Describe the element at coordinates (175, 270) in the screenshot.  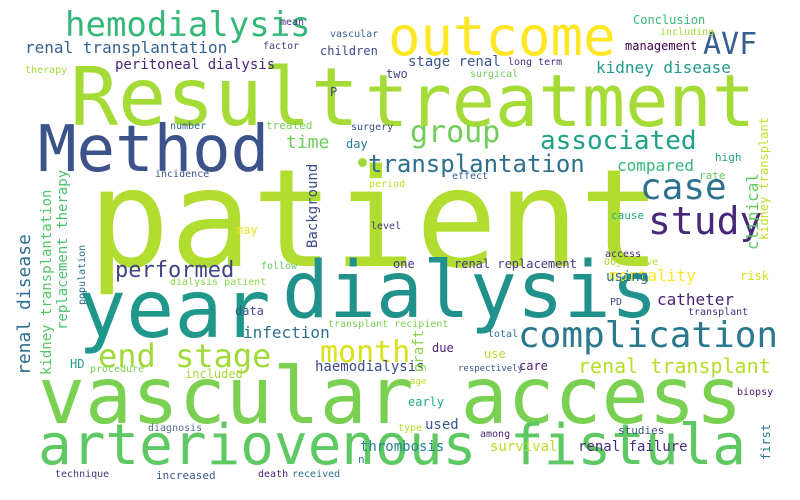
I see `word-performed: performed` at that location.